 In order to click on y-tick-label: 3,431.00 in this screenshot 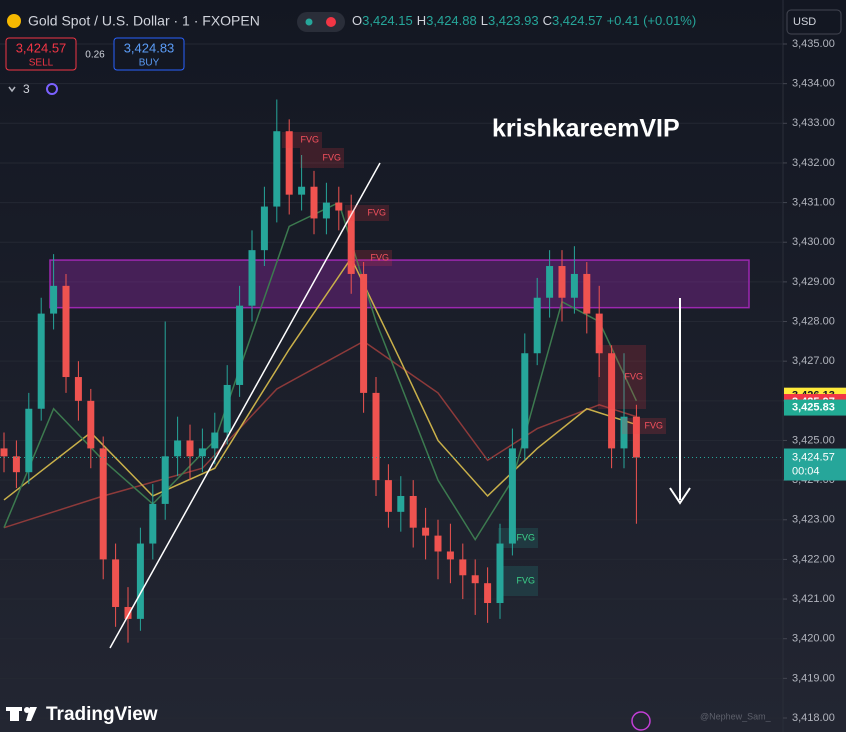, I will do `click(813, 202)`.